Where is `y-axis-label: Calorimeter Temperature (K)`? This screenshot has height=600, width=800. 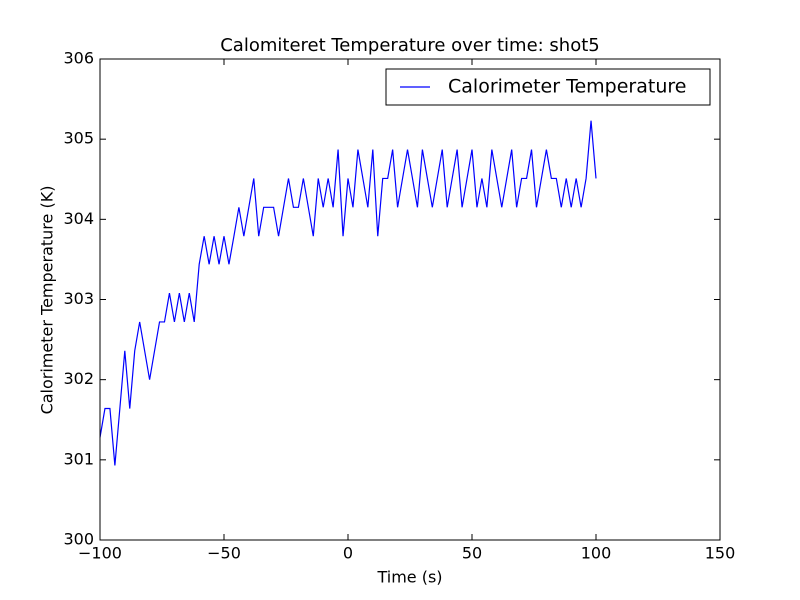
y-axis-label: Calorimeter Temperature (K) is located at coordinates (47, 300).